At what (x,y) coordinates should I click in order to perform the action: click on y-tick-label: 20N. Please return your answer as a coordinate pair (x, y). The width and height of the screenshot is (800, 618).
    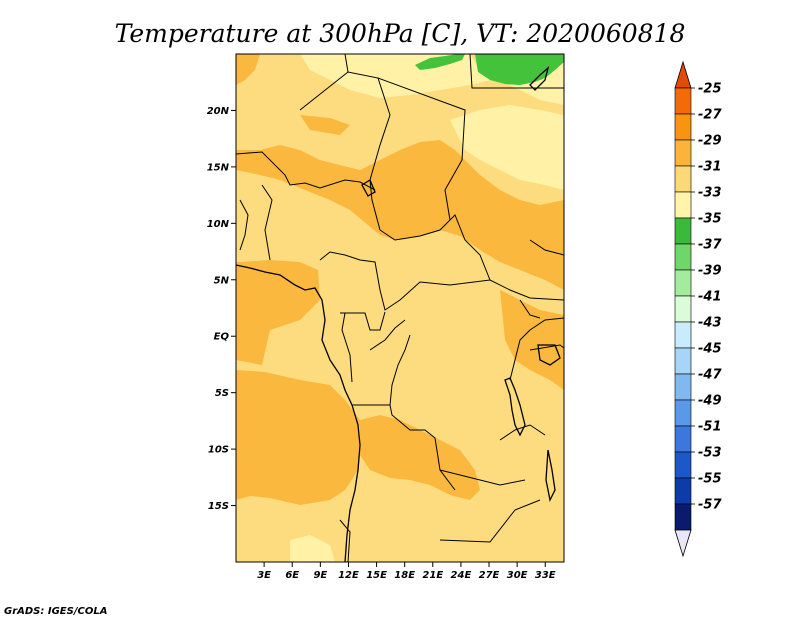
    Looking at the image, I should click on (218, 111).